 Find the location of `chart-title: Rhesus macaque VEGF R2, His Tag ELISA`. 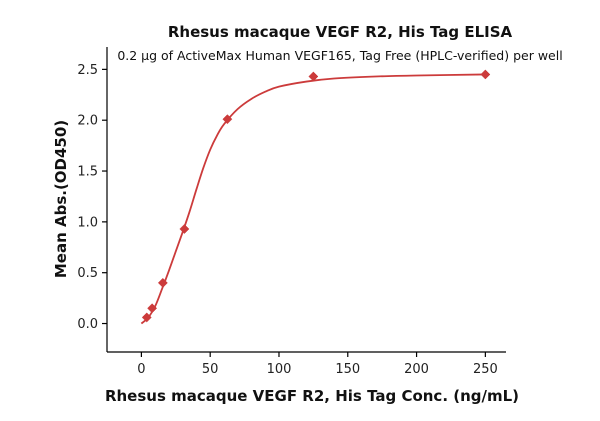

chart-title: Rhesus macaque VEGF R2, His Tag ELISA is located at coordinates (340, 32).